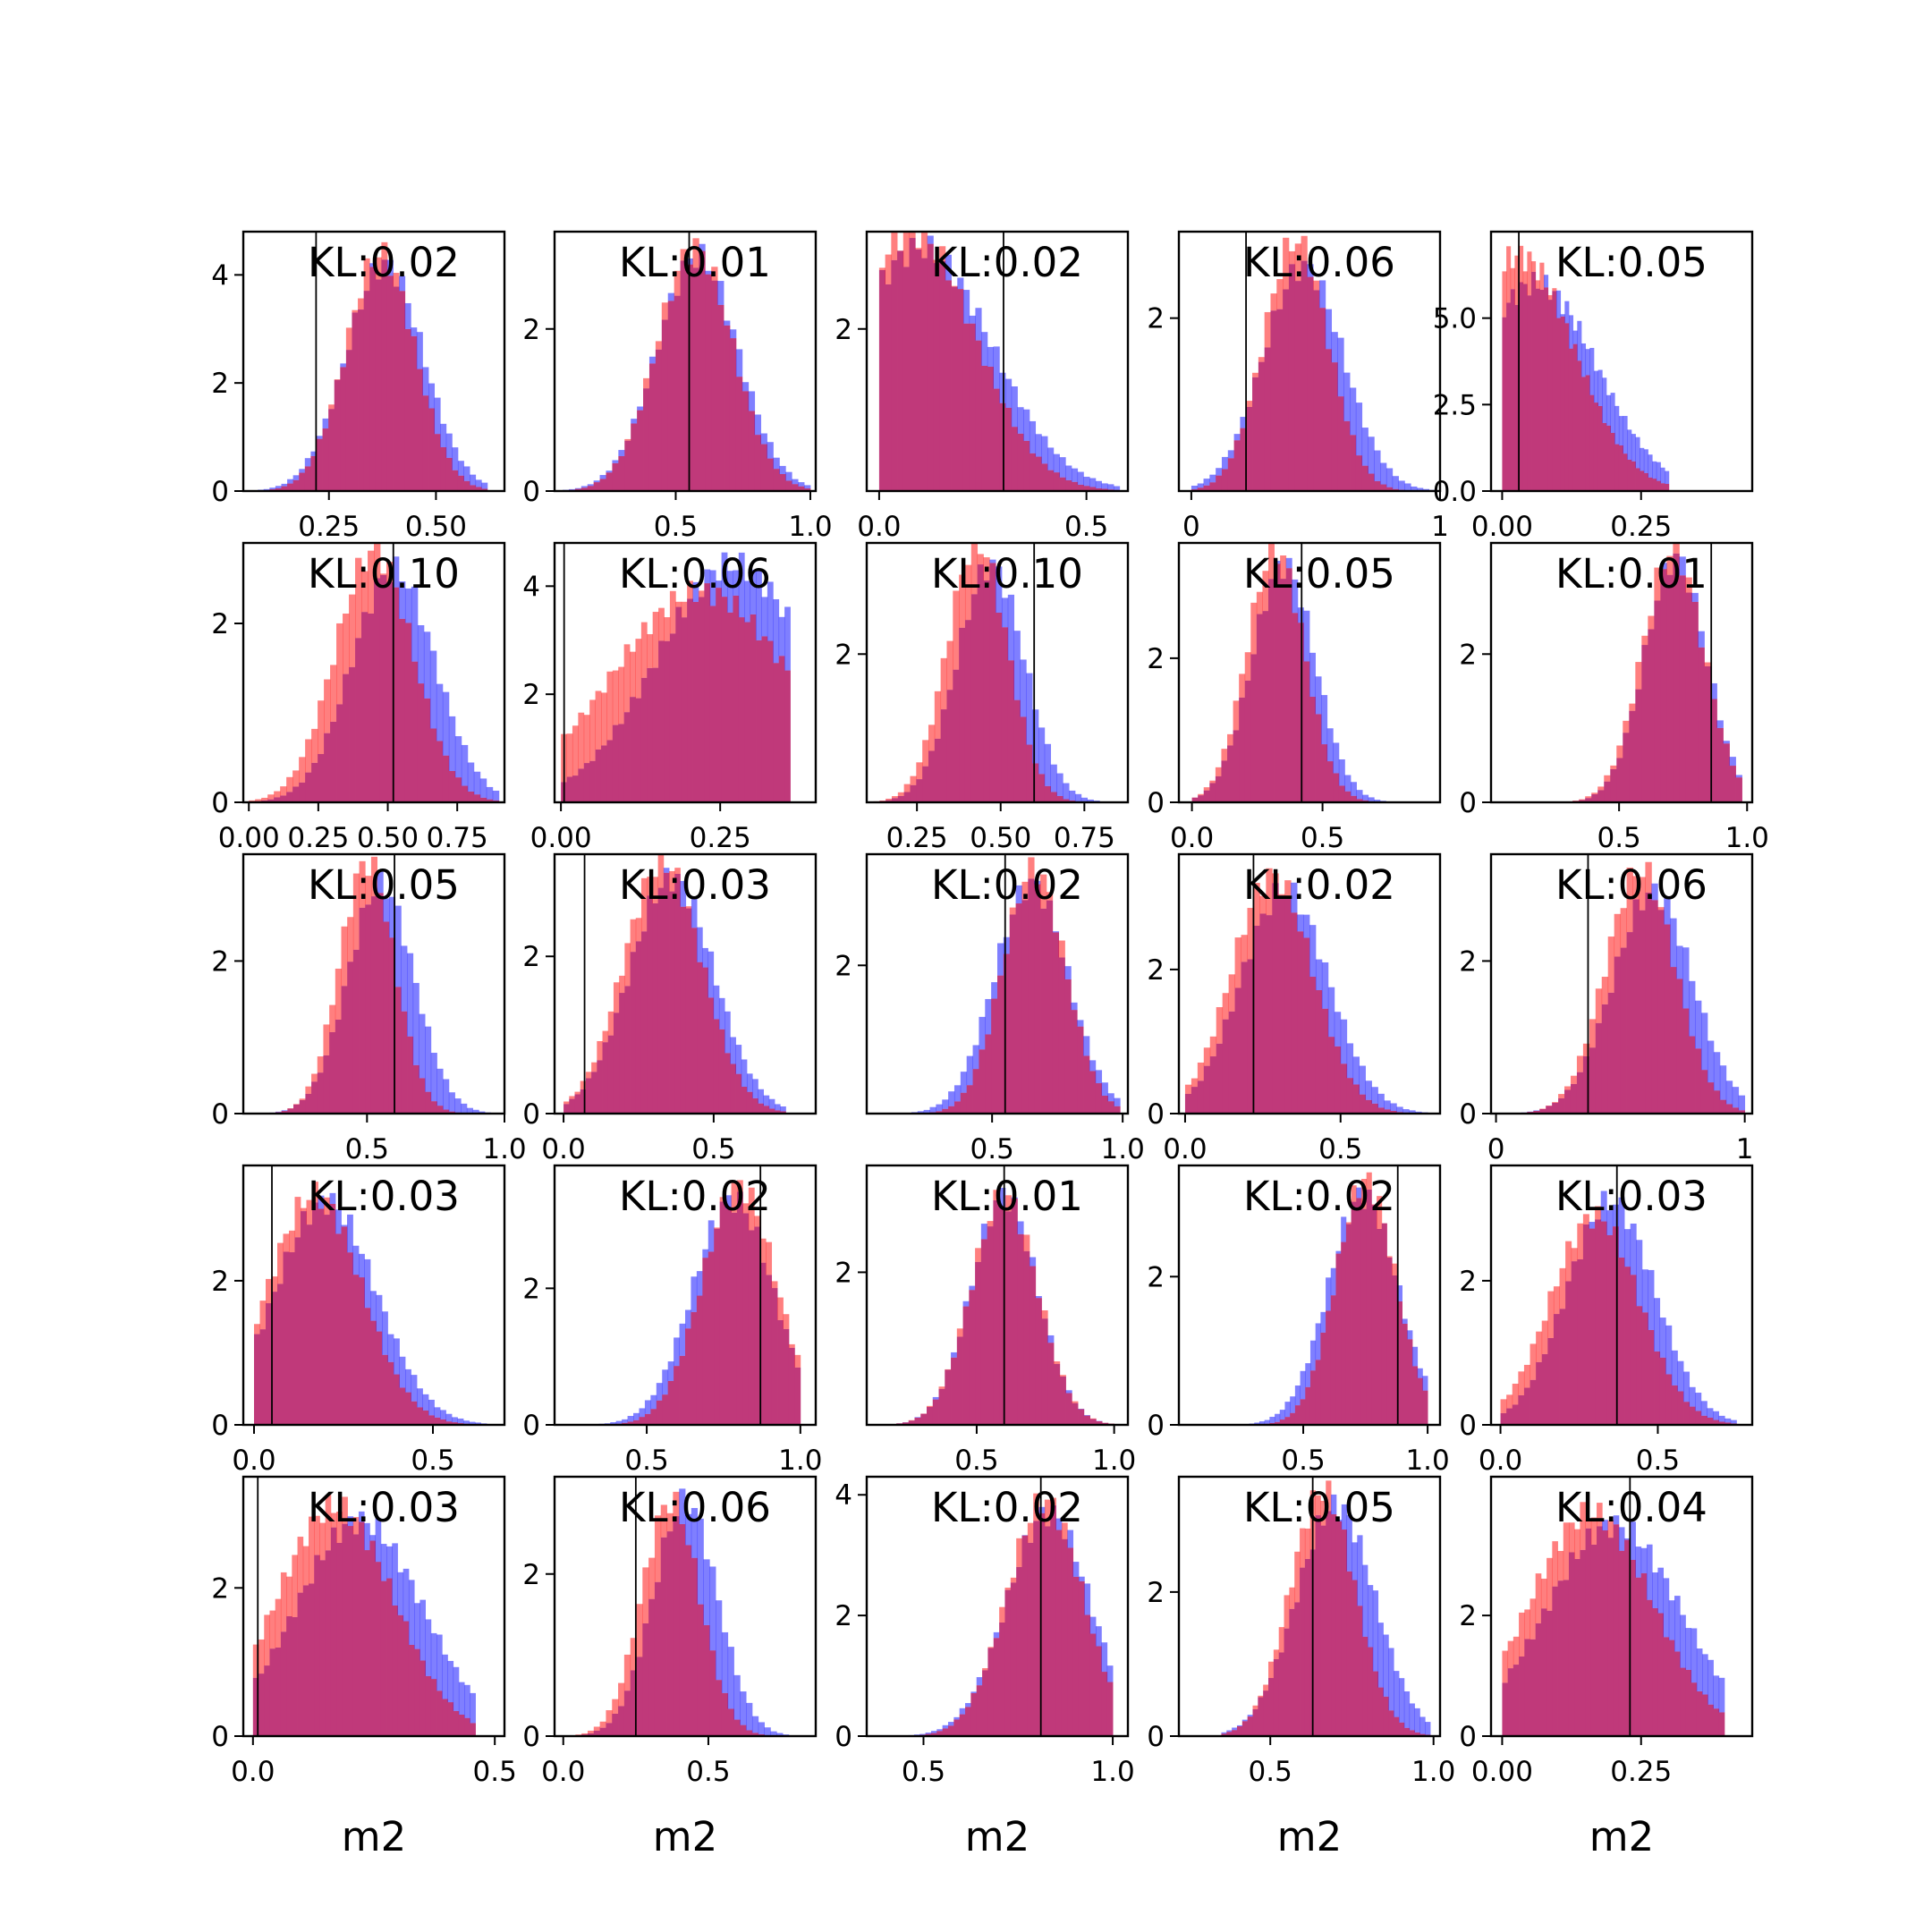 The image size is (1932, 1932). What do you see at coordinates (1007, 1196) in the screenshot?
I see `kl-label: KL:0.01` at bounding box center [1007, 1196].